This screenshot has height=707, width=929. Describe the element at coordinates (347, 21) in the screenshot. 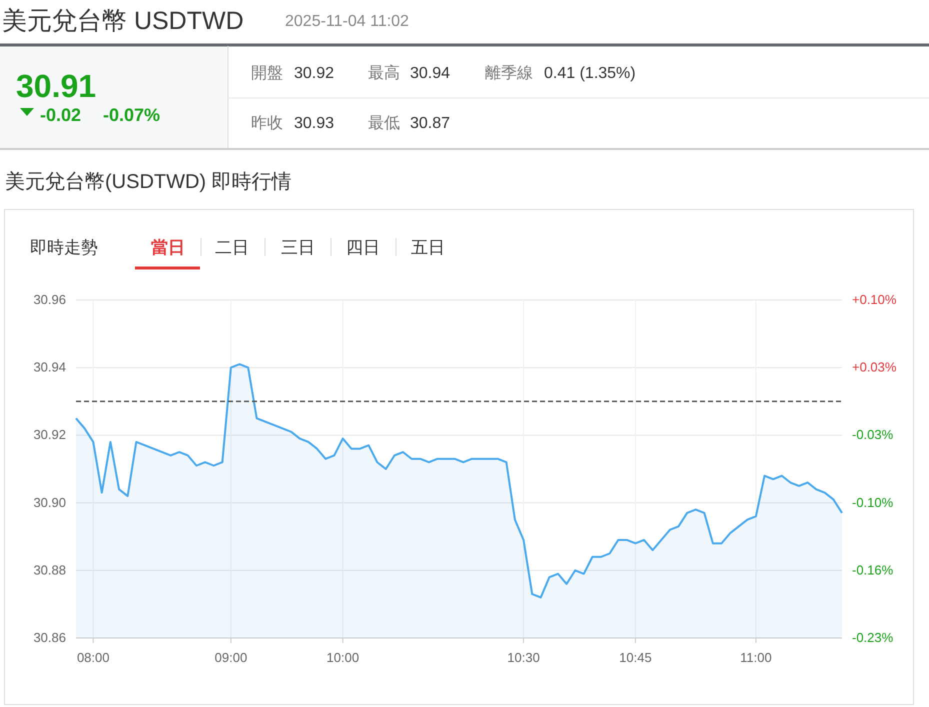

I see `text: 2025-11-04 11:02` at that location.